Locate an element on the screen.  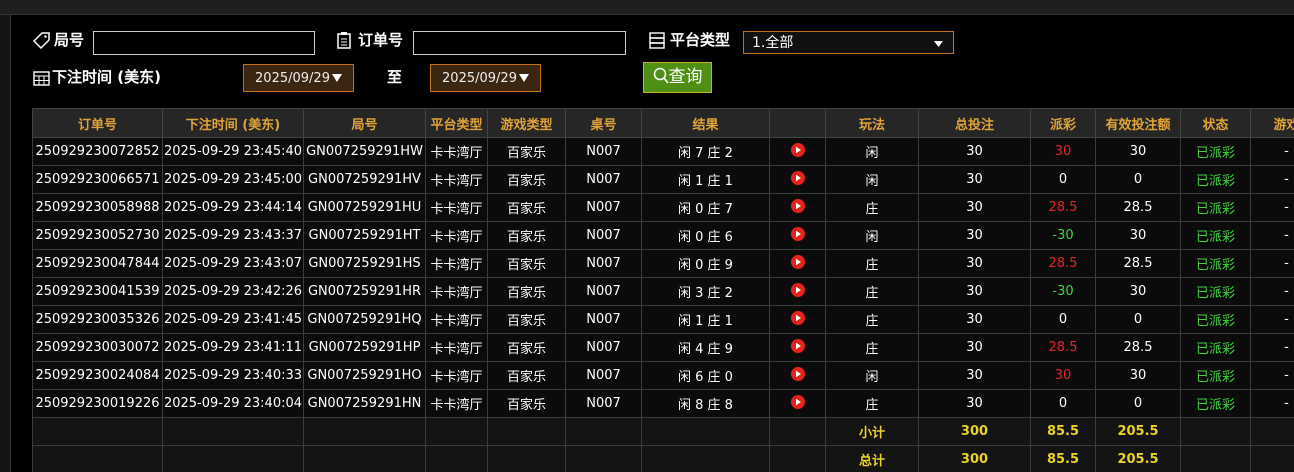
table-cell: 2025-09-29 23:41:11 is located at coordinates (233, 347).